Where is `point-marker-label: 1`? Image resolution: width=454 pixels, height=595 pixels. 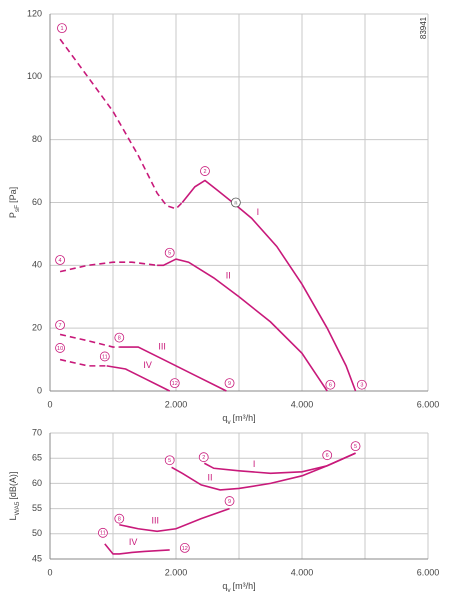 point-marker-label: 1 is located at coordinates (61, 29).